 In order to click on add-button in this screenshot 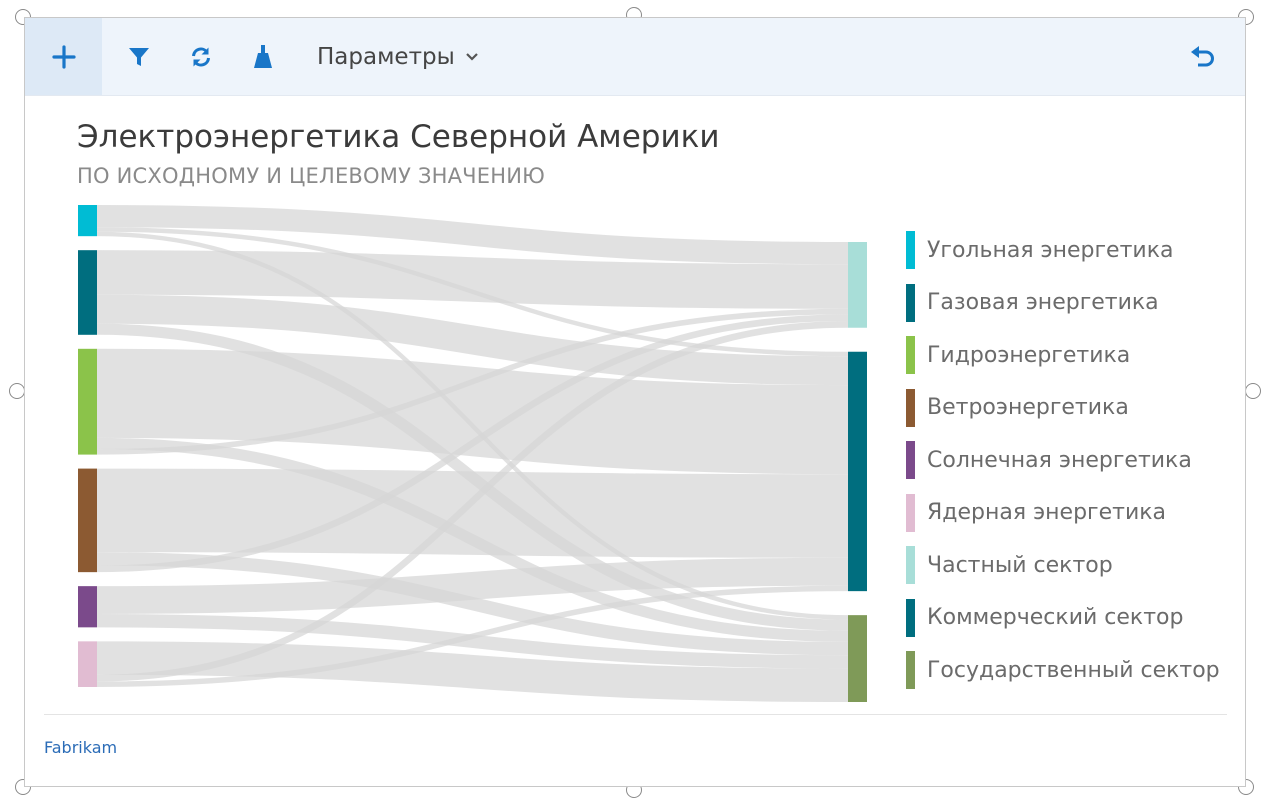, I will do `click(63, 56)`.